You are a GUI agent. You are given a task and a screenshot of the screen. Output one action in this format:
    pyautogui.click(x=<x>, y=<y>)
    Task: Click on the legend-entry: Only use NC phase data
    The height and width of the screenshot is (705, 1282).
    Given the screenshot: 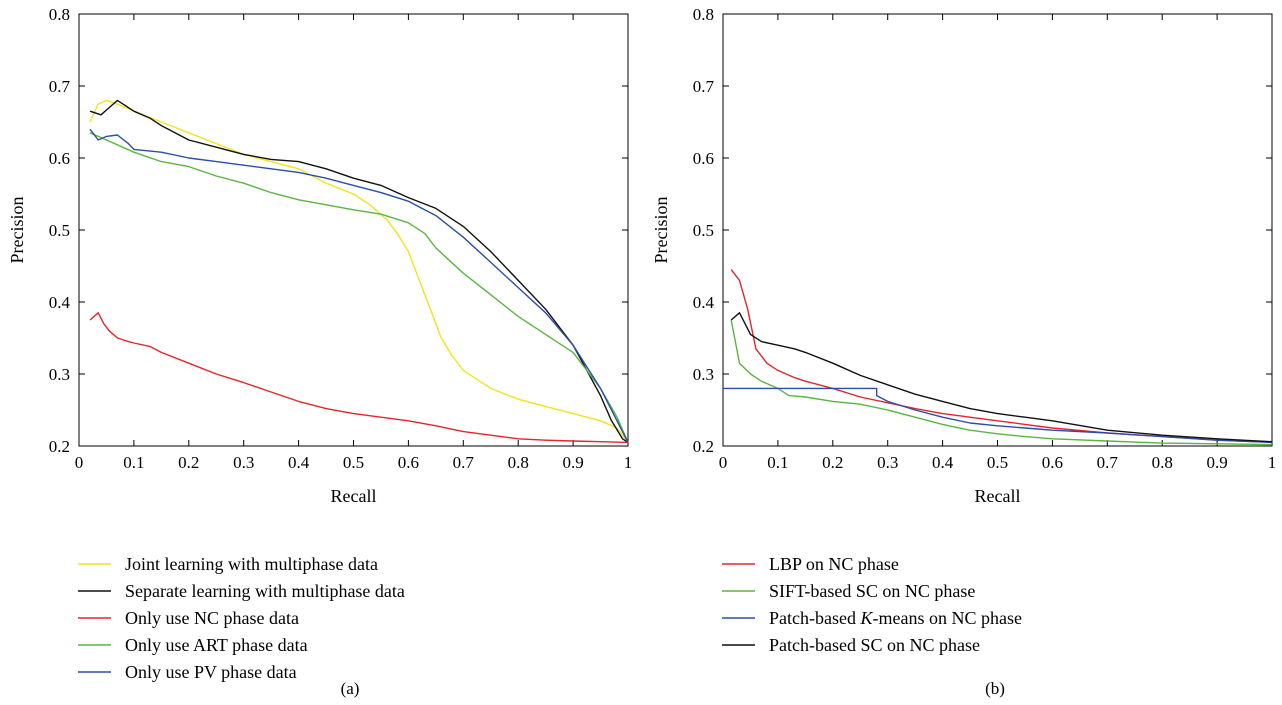 What is the action you would take?
    pyautogui.click(x=212, y=618)
    